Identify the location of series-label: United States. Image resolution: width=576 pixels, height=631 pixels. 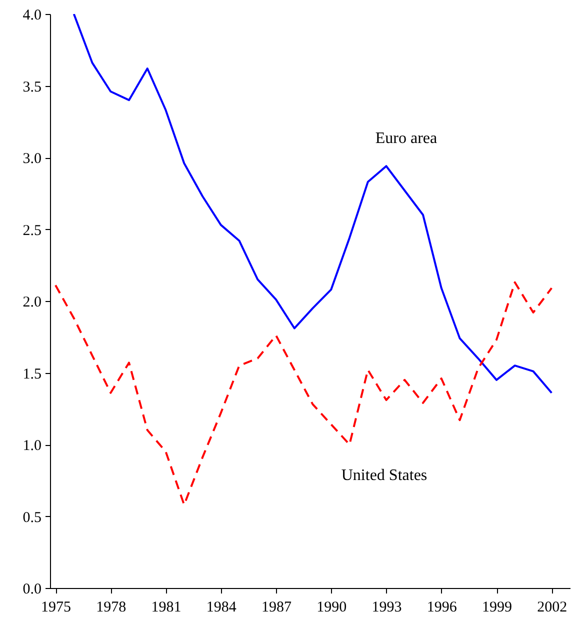
(384, 475).